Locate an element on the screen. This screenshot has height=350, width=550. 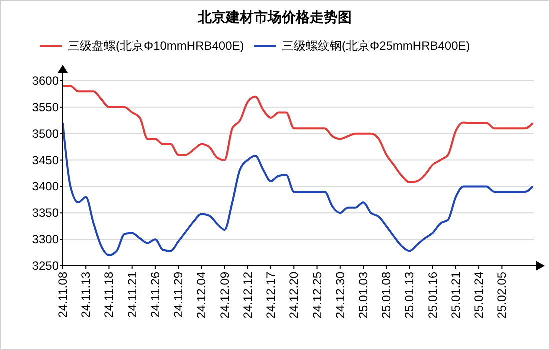
x-tick-label: 24.12.25 is located at coordinates (317, 295).